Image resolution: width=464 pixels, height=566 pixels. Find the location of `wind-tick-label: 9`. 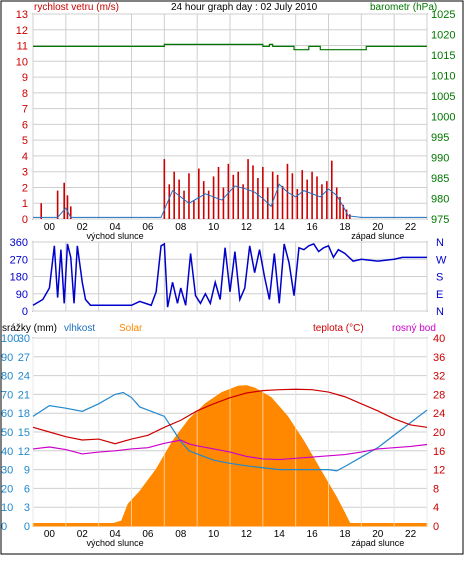

wind-tick-label: 9 is located at coordinates (25, 78).